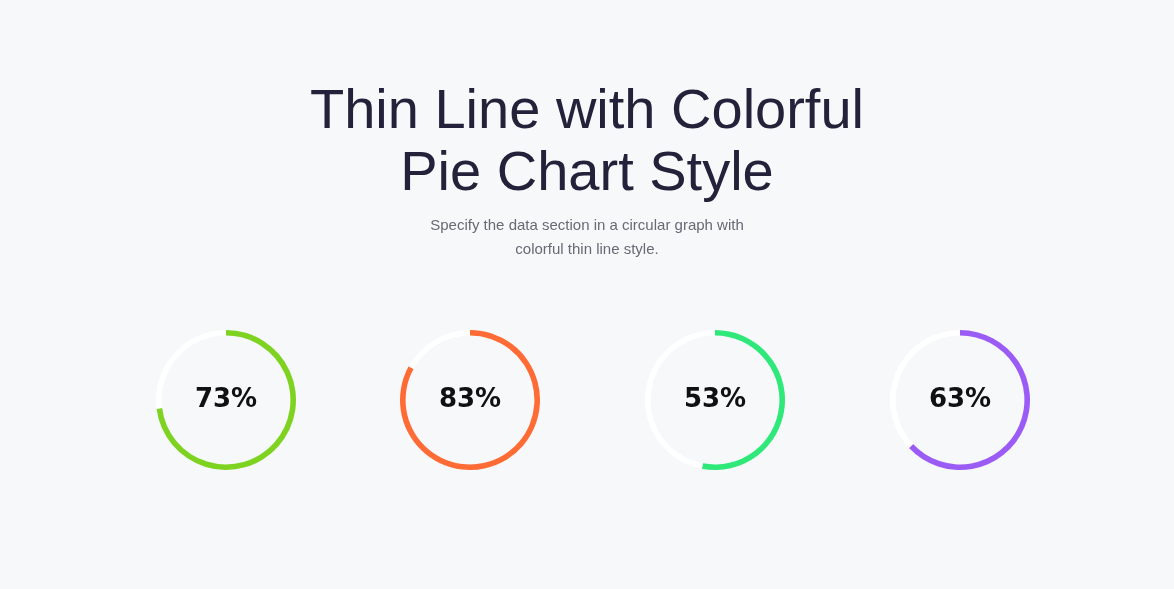  What do you see at coordinates (586, 139) in the screenshot?
I see `text: Thin Line with Colorful Pie Chart Style` at bounding box center [586, 139].